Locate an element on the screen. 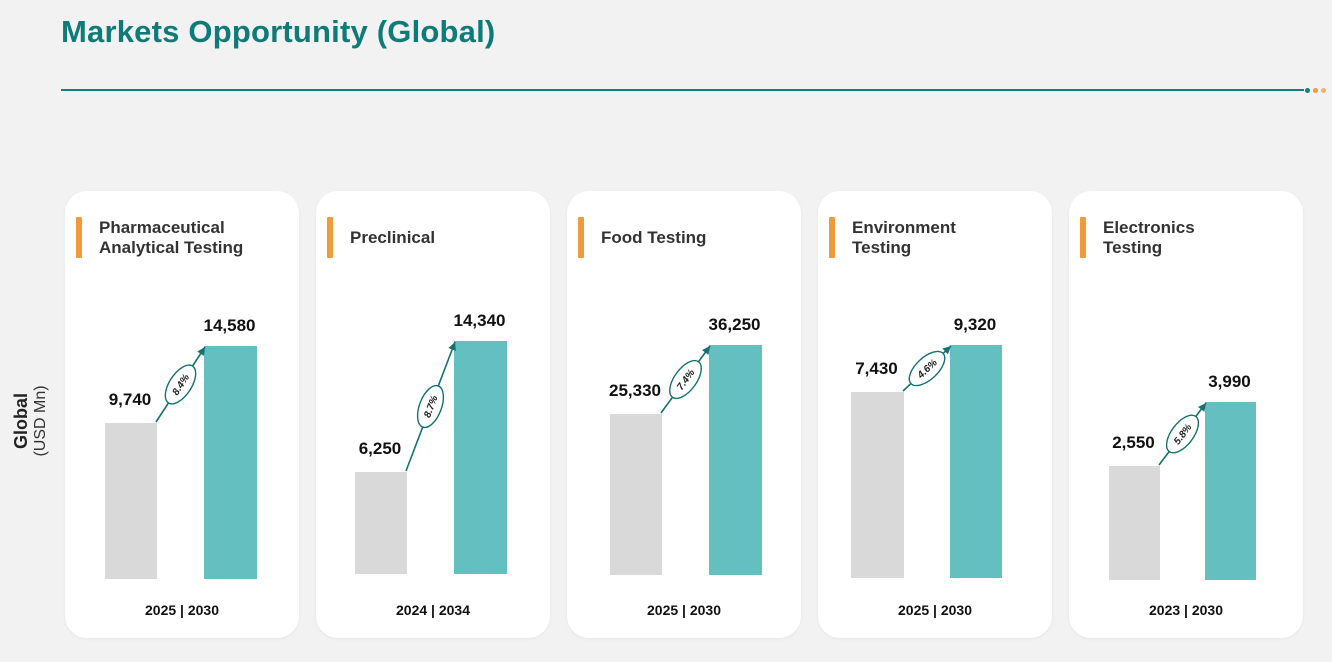 Image resolution: width=1332 pixels, height=662 pixels. value-label-end: 14,580 is located at coordinates (230, 325).